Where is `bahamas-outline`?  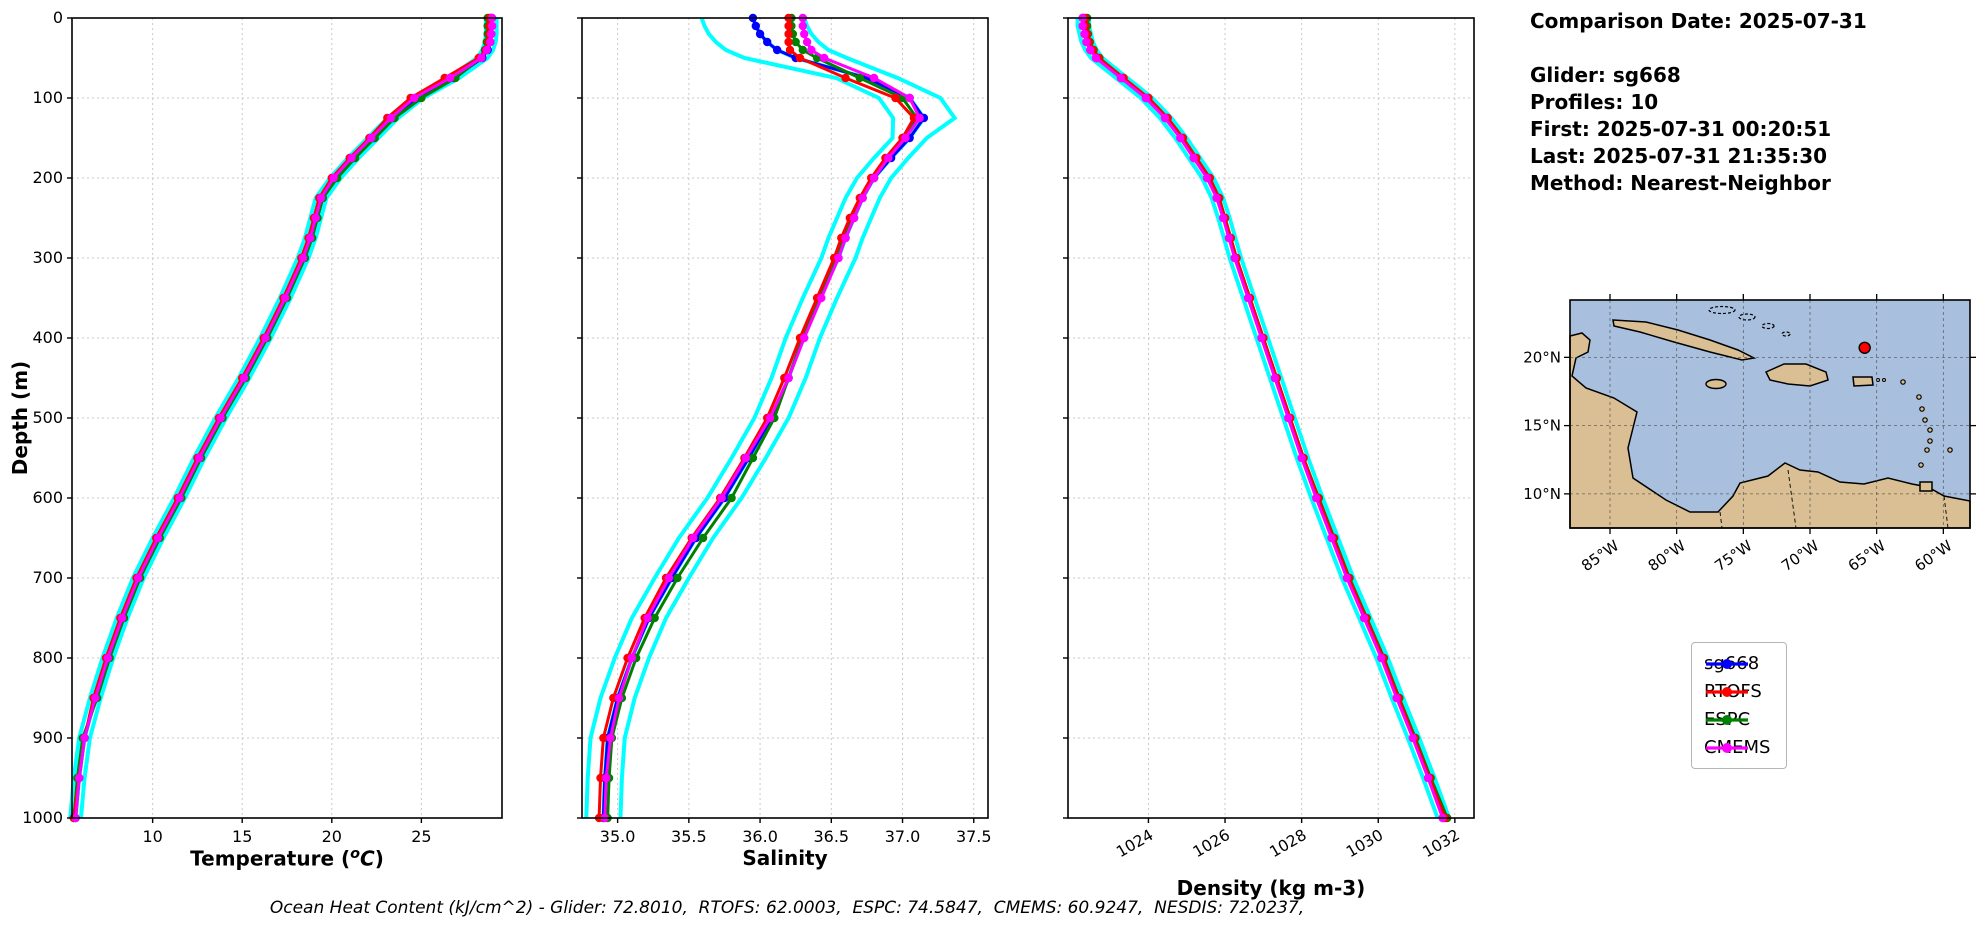 bahamas-outline is located at coordinates (1768, 326).